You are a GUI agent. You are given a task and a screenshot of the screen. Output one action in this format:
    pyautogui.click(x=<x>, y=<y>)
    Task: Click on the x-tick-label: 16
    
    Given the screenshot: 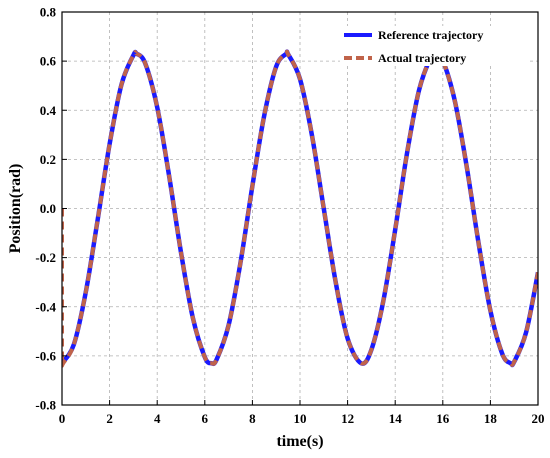 What is the action you would take?
    pyautogui.click(x=443, y=418)
    